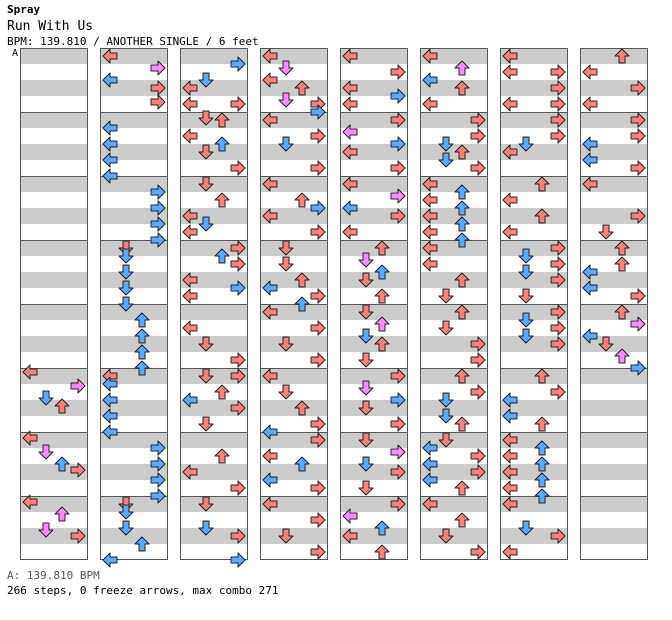 Image resolution: width=672 pixels, height=620 pixels. What do you see at coordinates (133, 41) in the screenshot?
I see `chart-meta: BPM: 139.810 / ANOTHER SINGLE / 6 feet` at bounding box center [133, 41].